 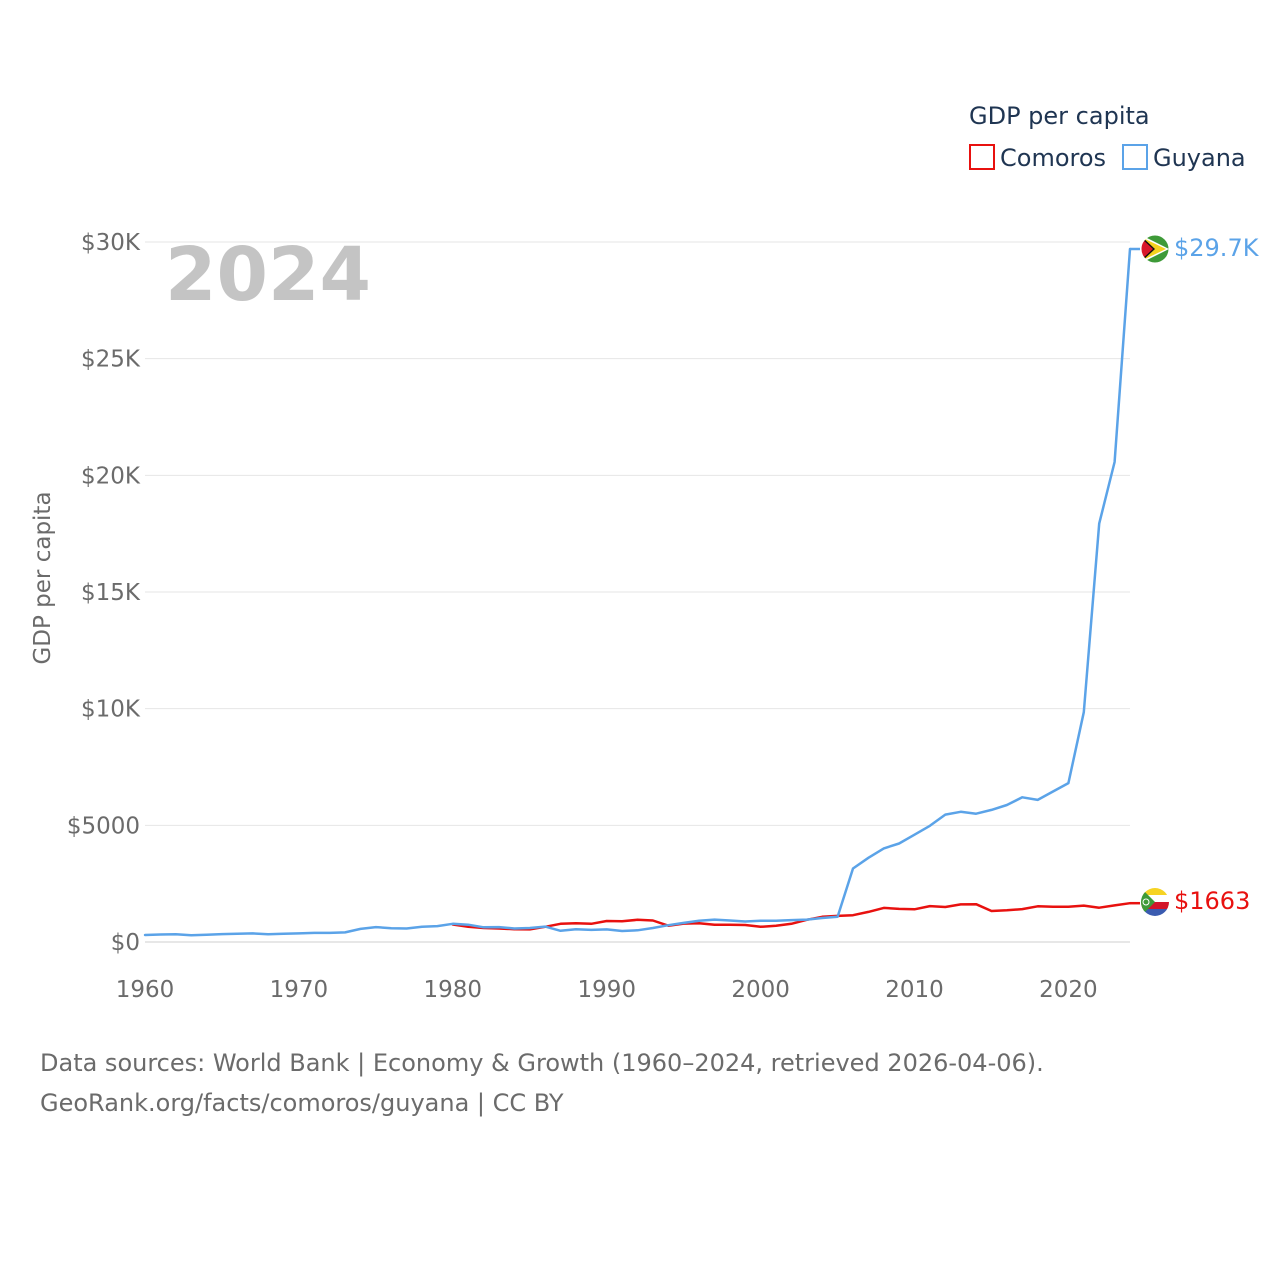 What do you see at coordinates (103, 826) in the screenshot?
I see `y-tick-label: $5000` at bounding box center [103, 826].